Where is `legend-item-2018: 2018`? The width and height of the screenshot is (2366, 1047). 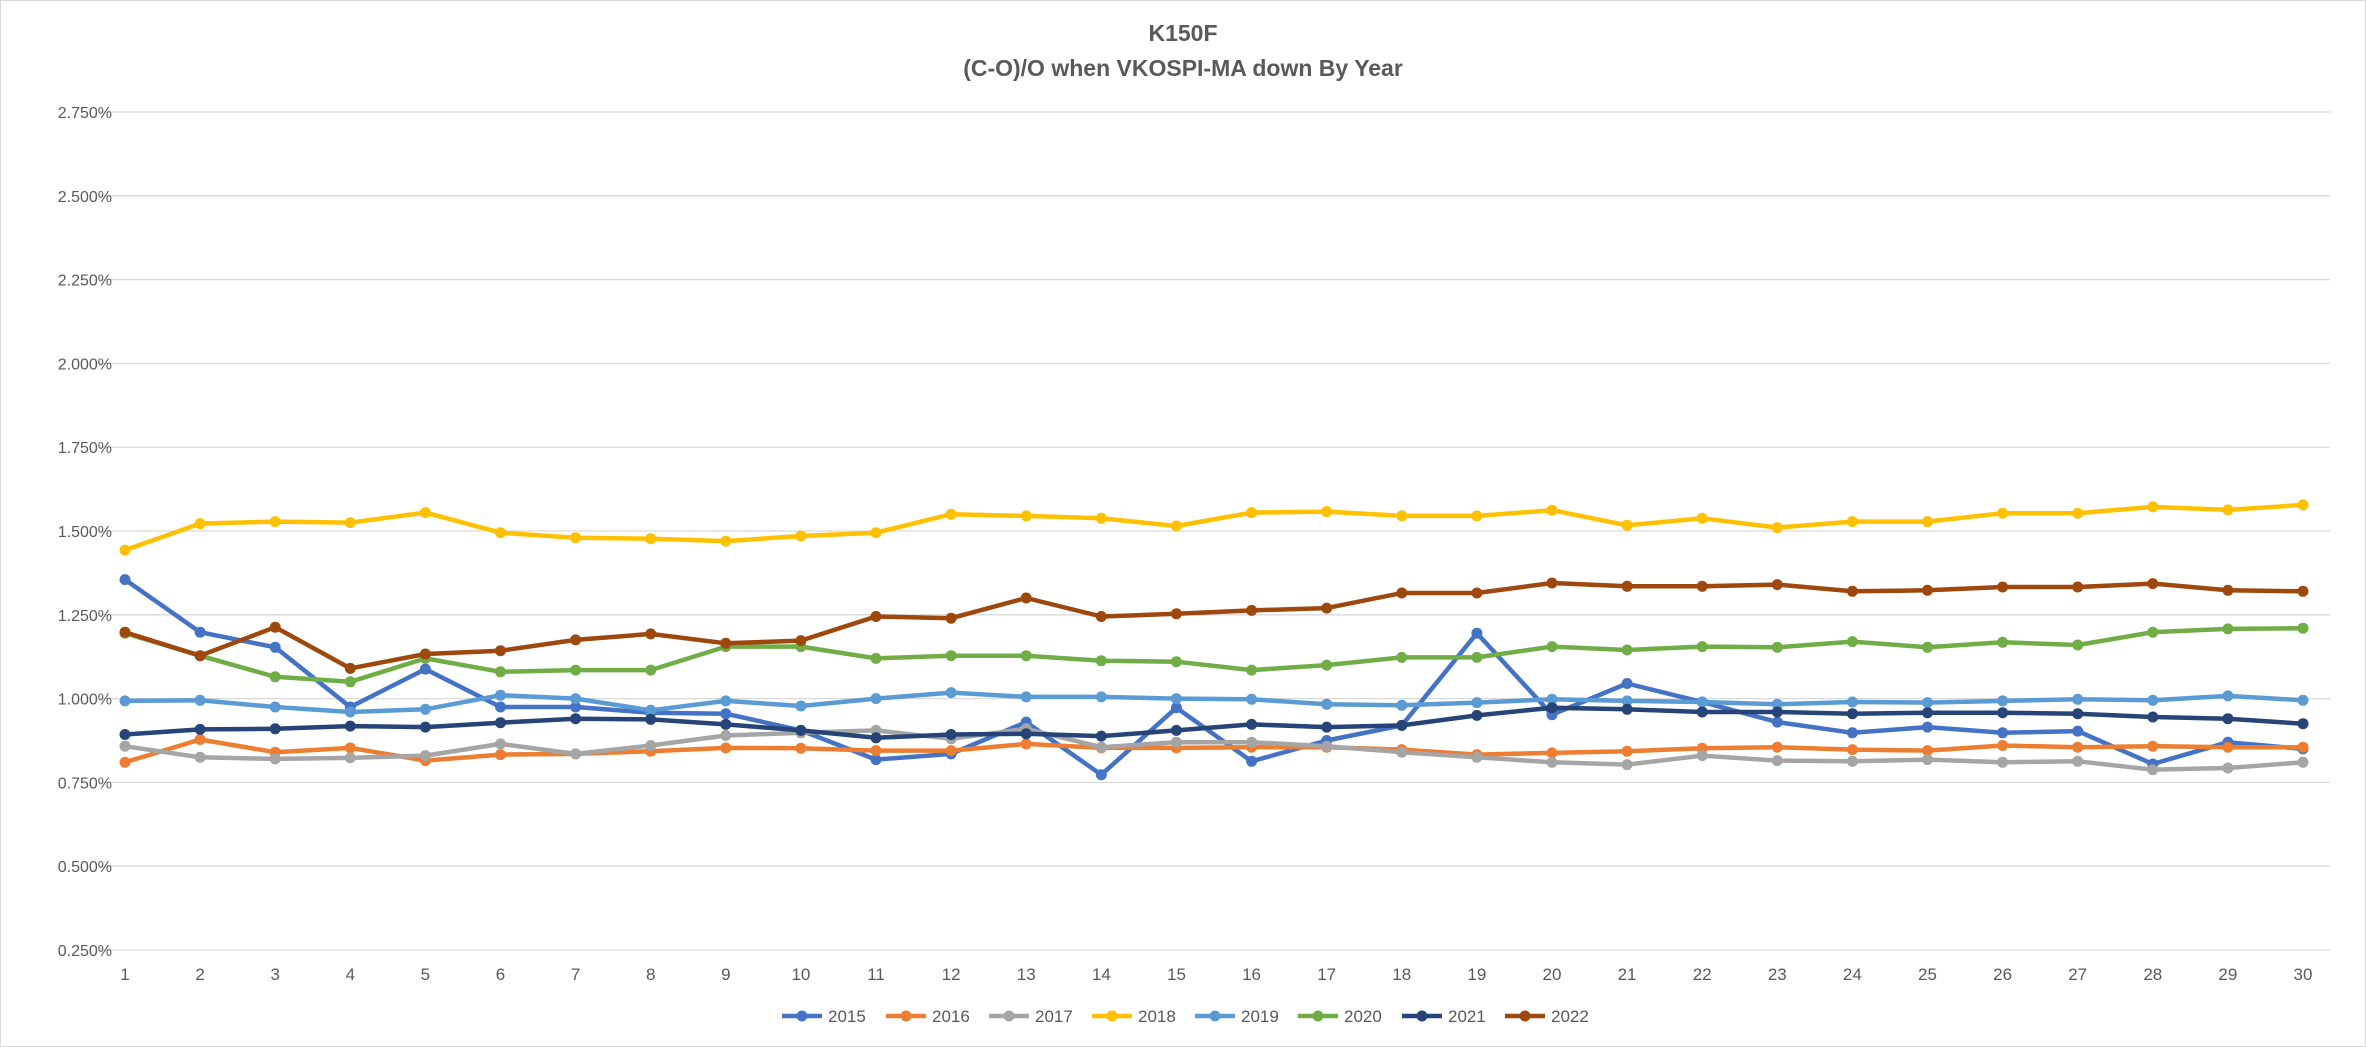
legend-item-2018: 2018 is located at coordinates (1134, 1016).